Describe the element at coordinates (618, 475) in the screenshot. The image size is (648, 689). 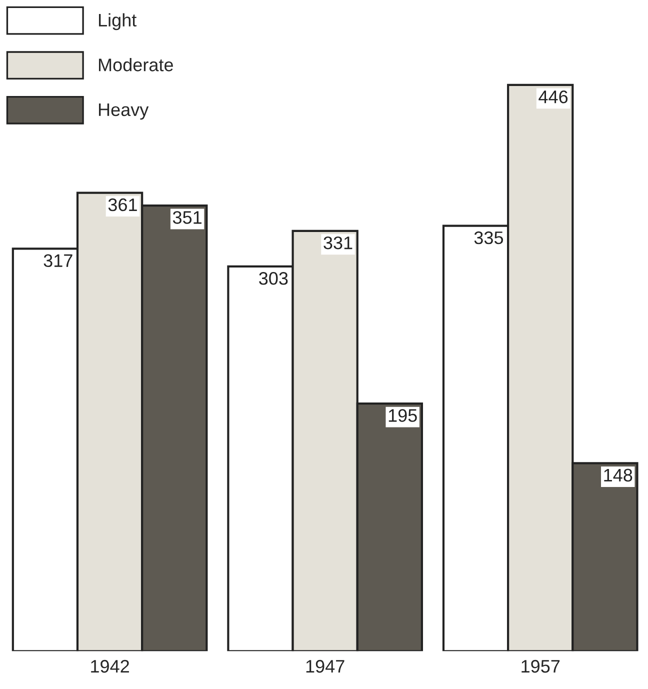
I see `data-label: 148` at that location.